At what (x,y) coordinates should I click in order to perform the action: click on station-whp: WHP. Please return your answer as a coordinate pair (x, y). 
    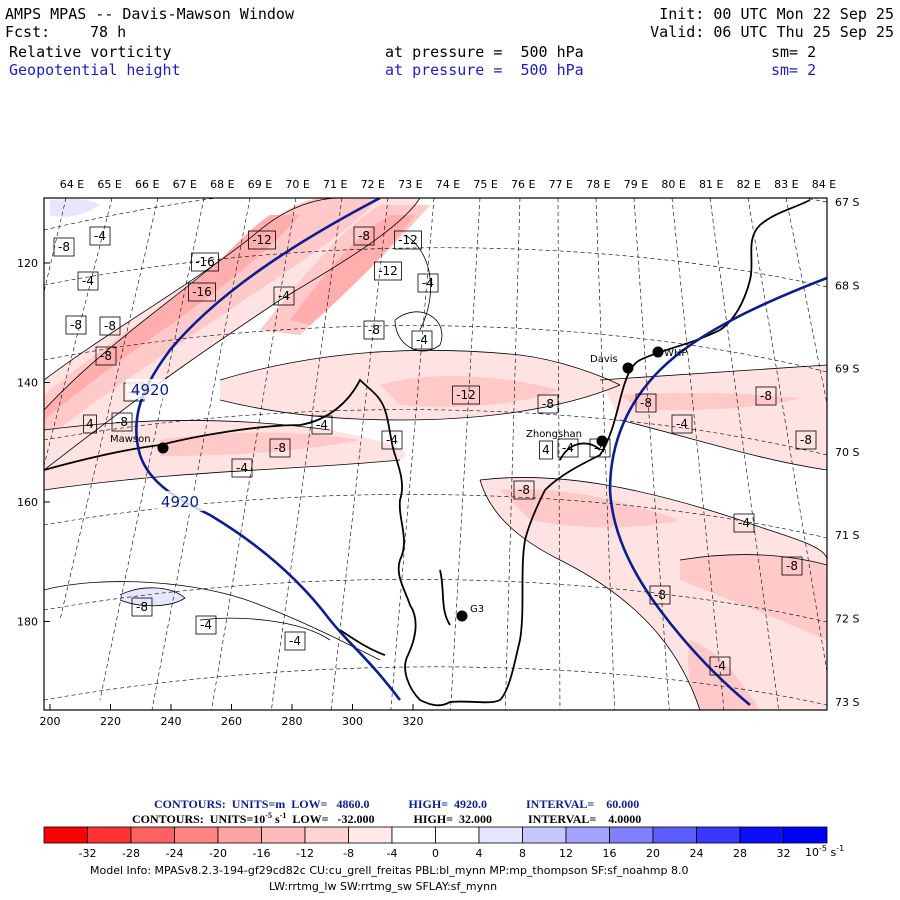
    Looking at the image, I should click on (669, 352).